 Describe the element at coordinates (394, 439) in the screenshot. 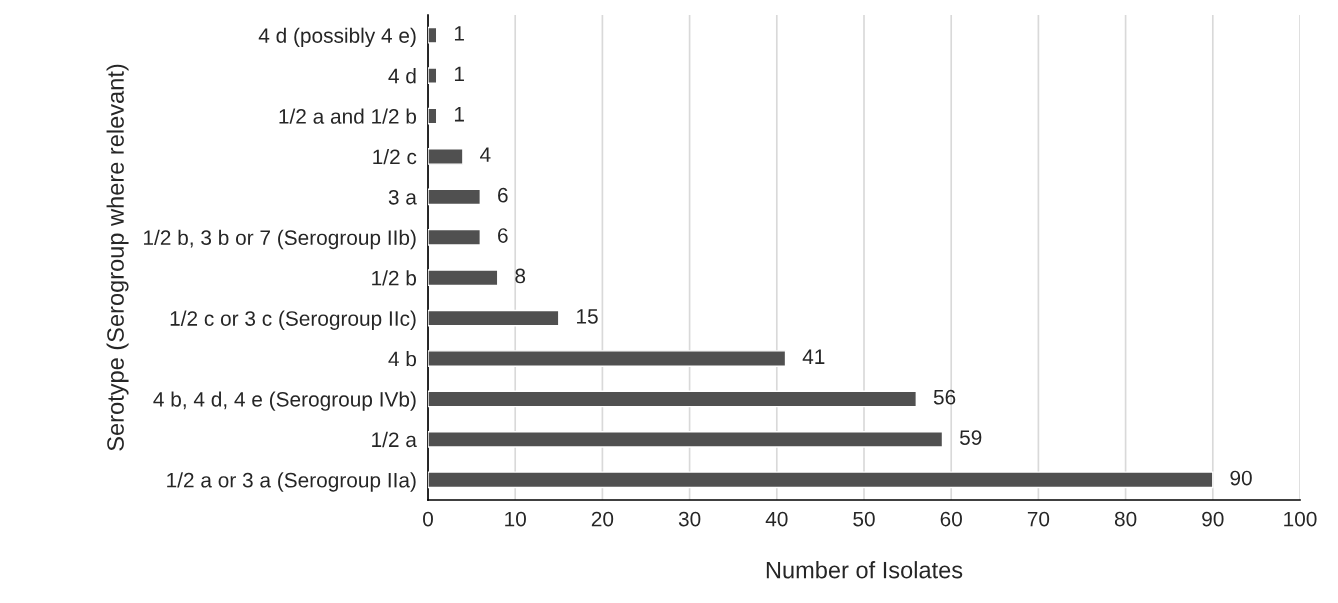

I see `y-tick-label: 1/2 a` at that location.